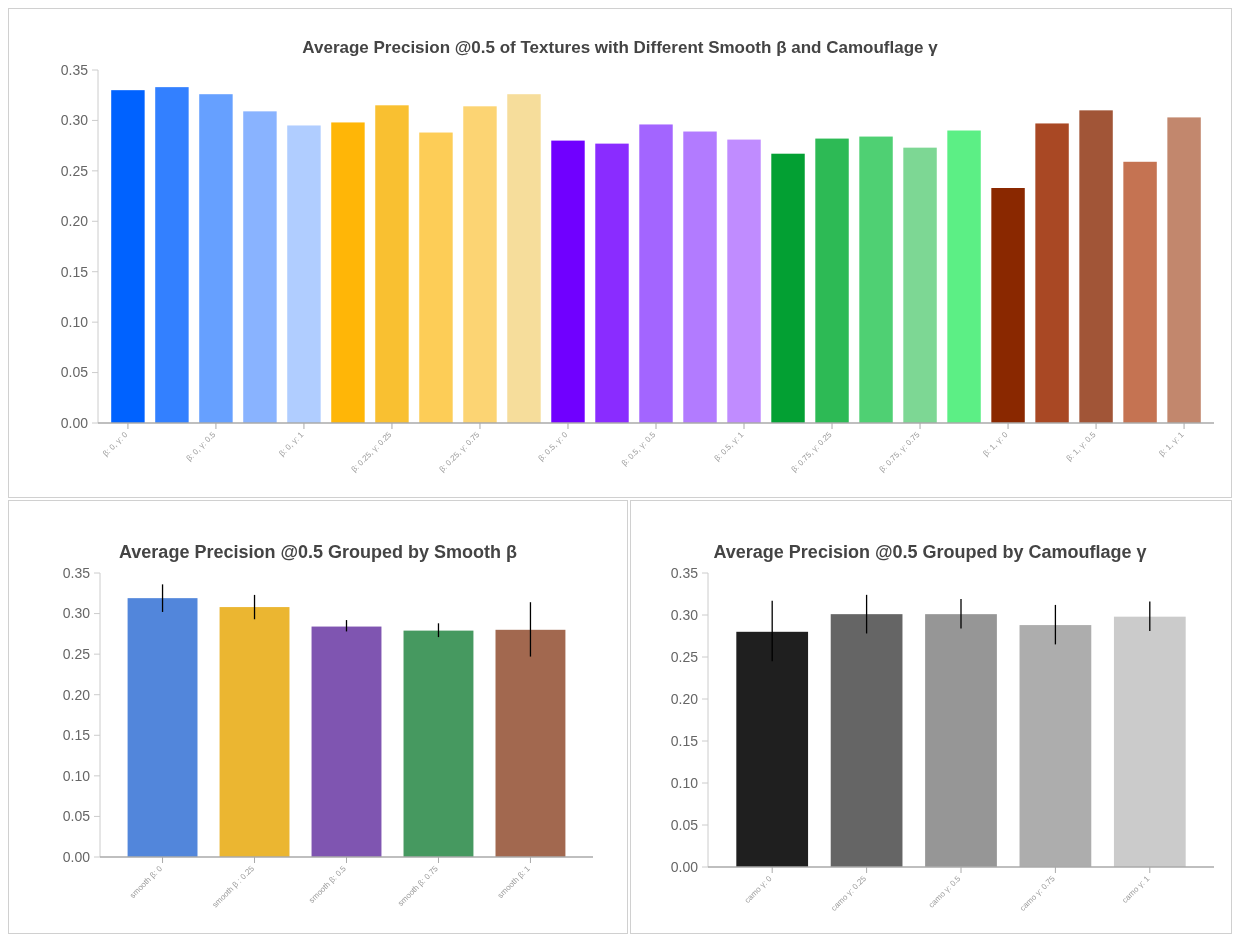  What do you see at coordinates (291, 444) in the screenshot?
I see `x-tick-label: β: 0, γ: 1` at bounding box center [291, 444].